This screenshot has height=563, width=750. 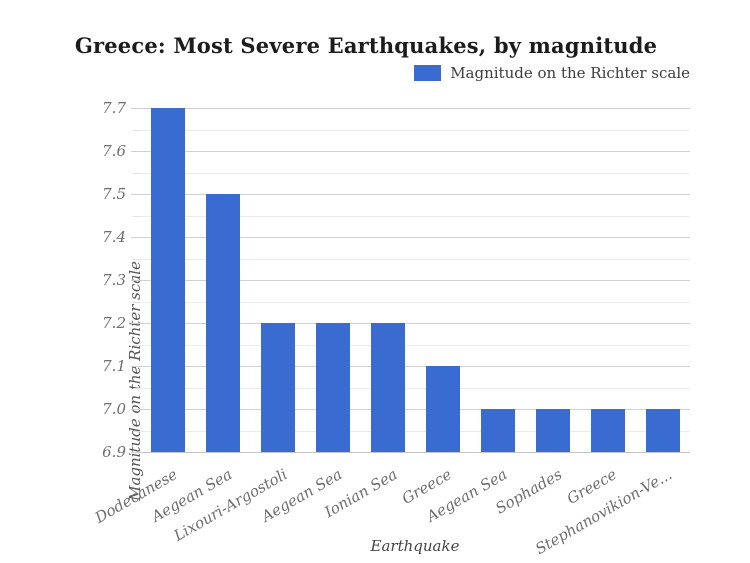 What do you see at coordinates (415, 452) in the screenshot?
I see `x-axis-baseline` at bounding box center [415, 452].